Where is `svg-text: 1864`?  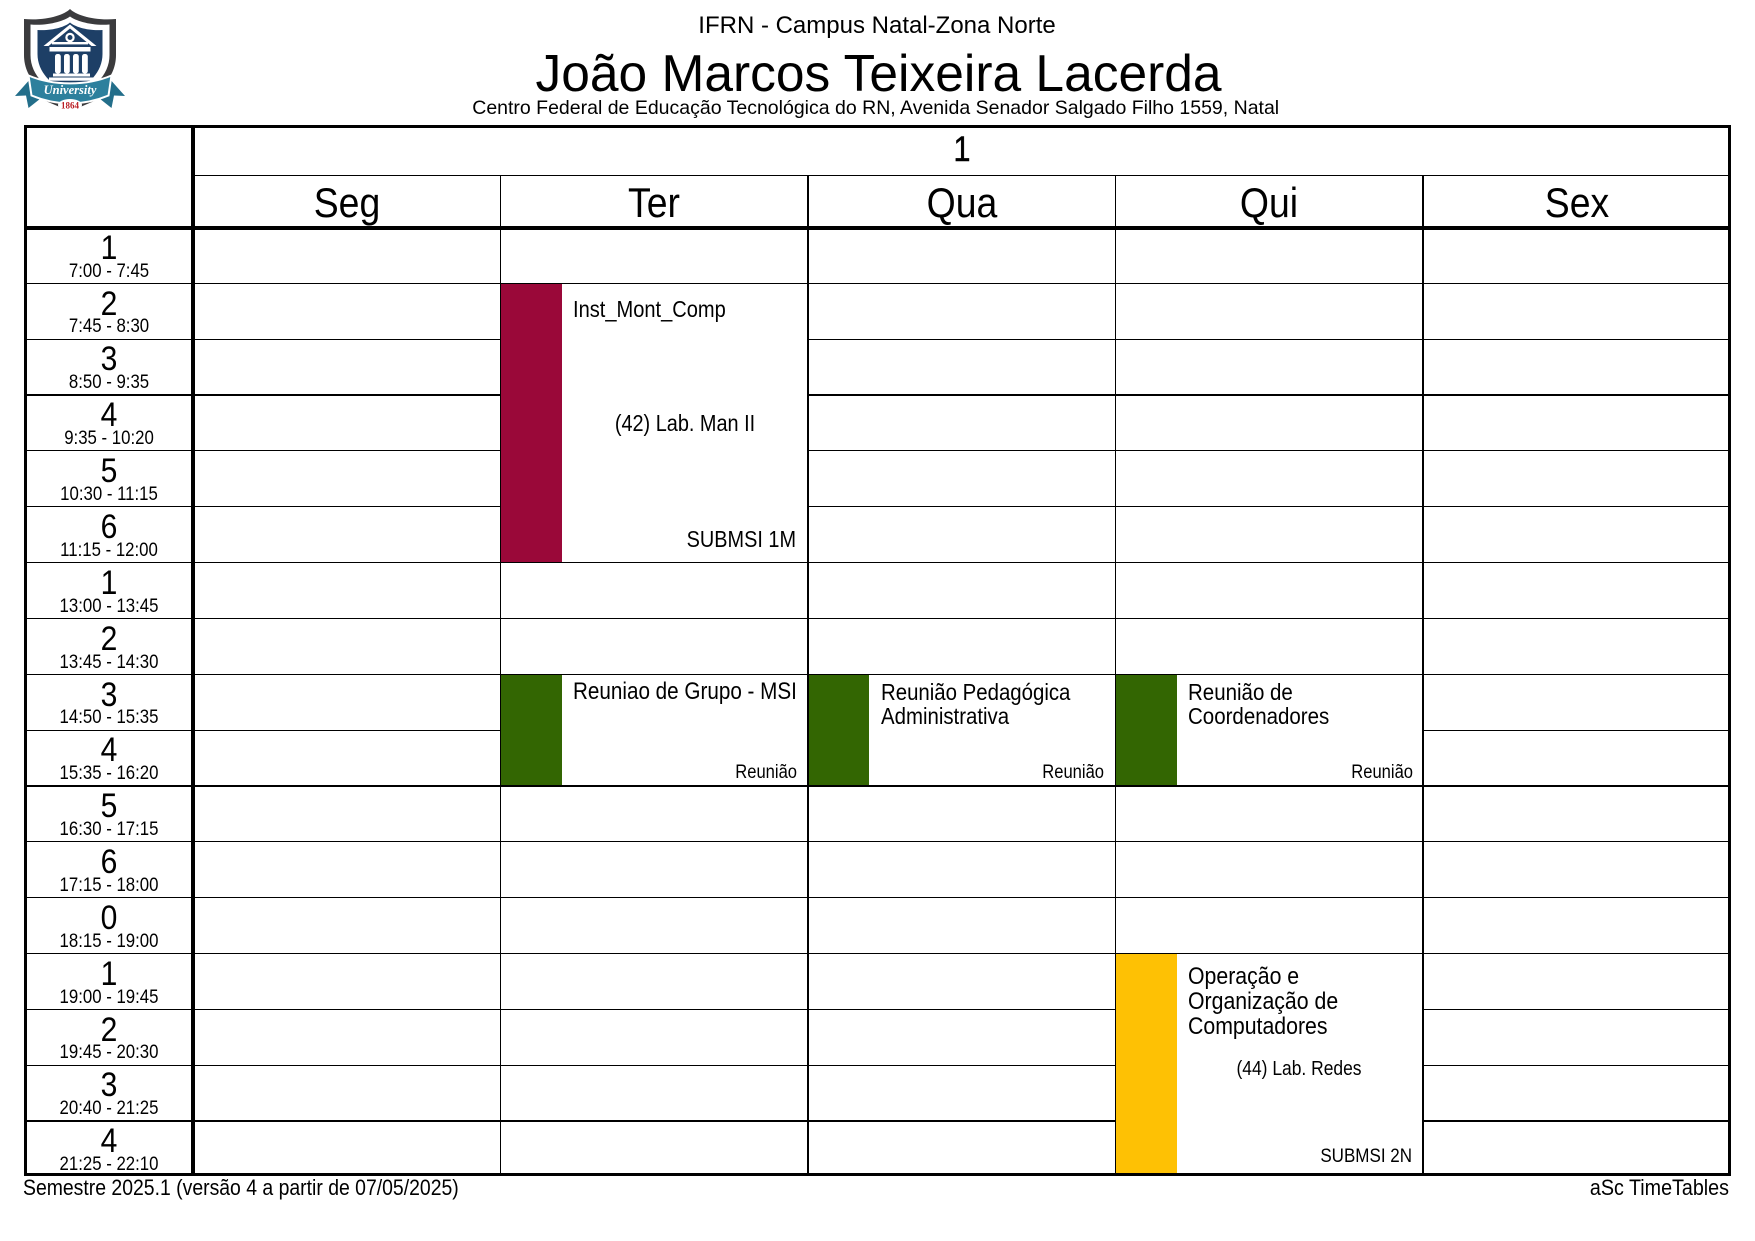
svg-text: 1864 is located at coordinates (70, 106).